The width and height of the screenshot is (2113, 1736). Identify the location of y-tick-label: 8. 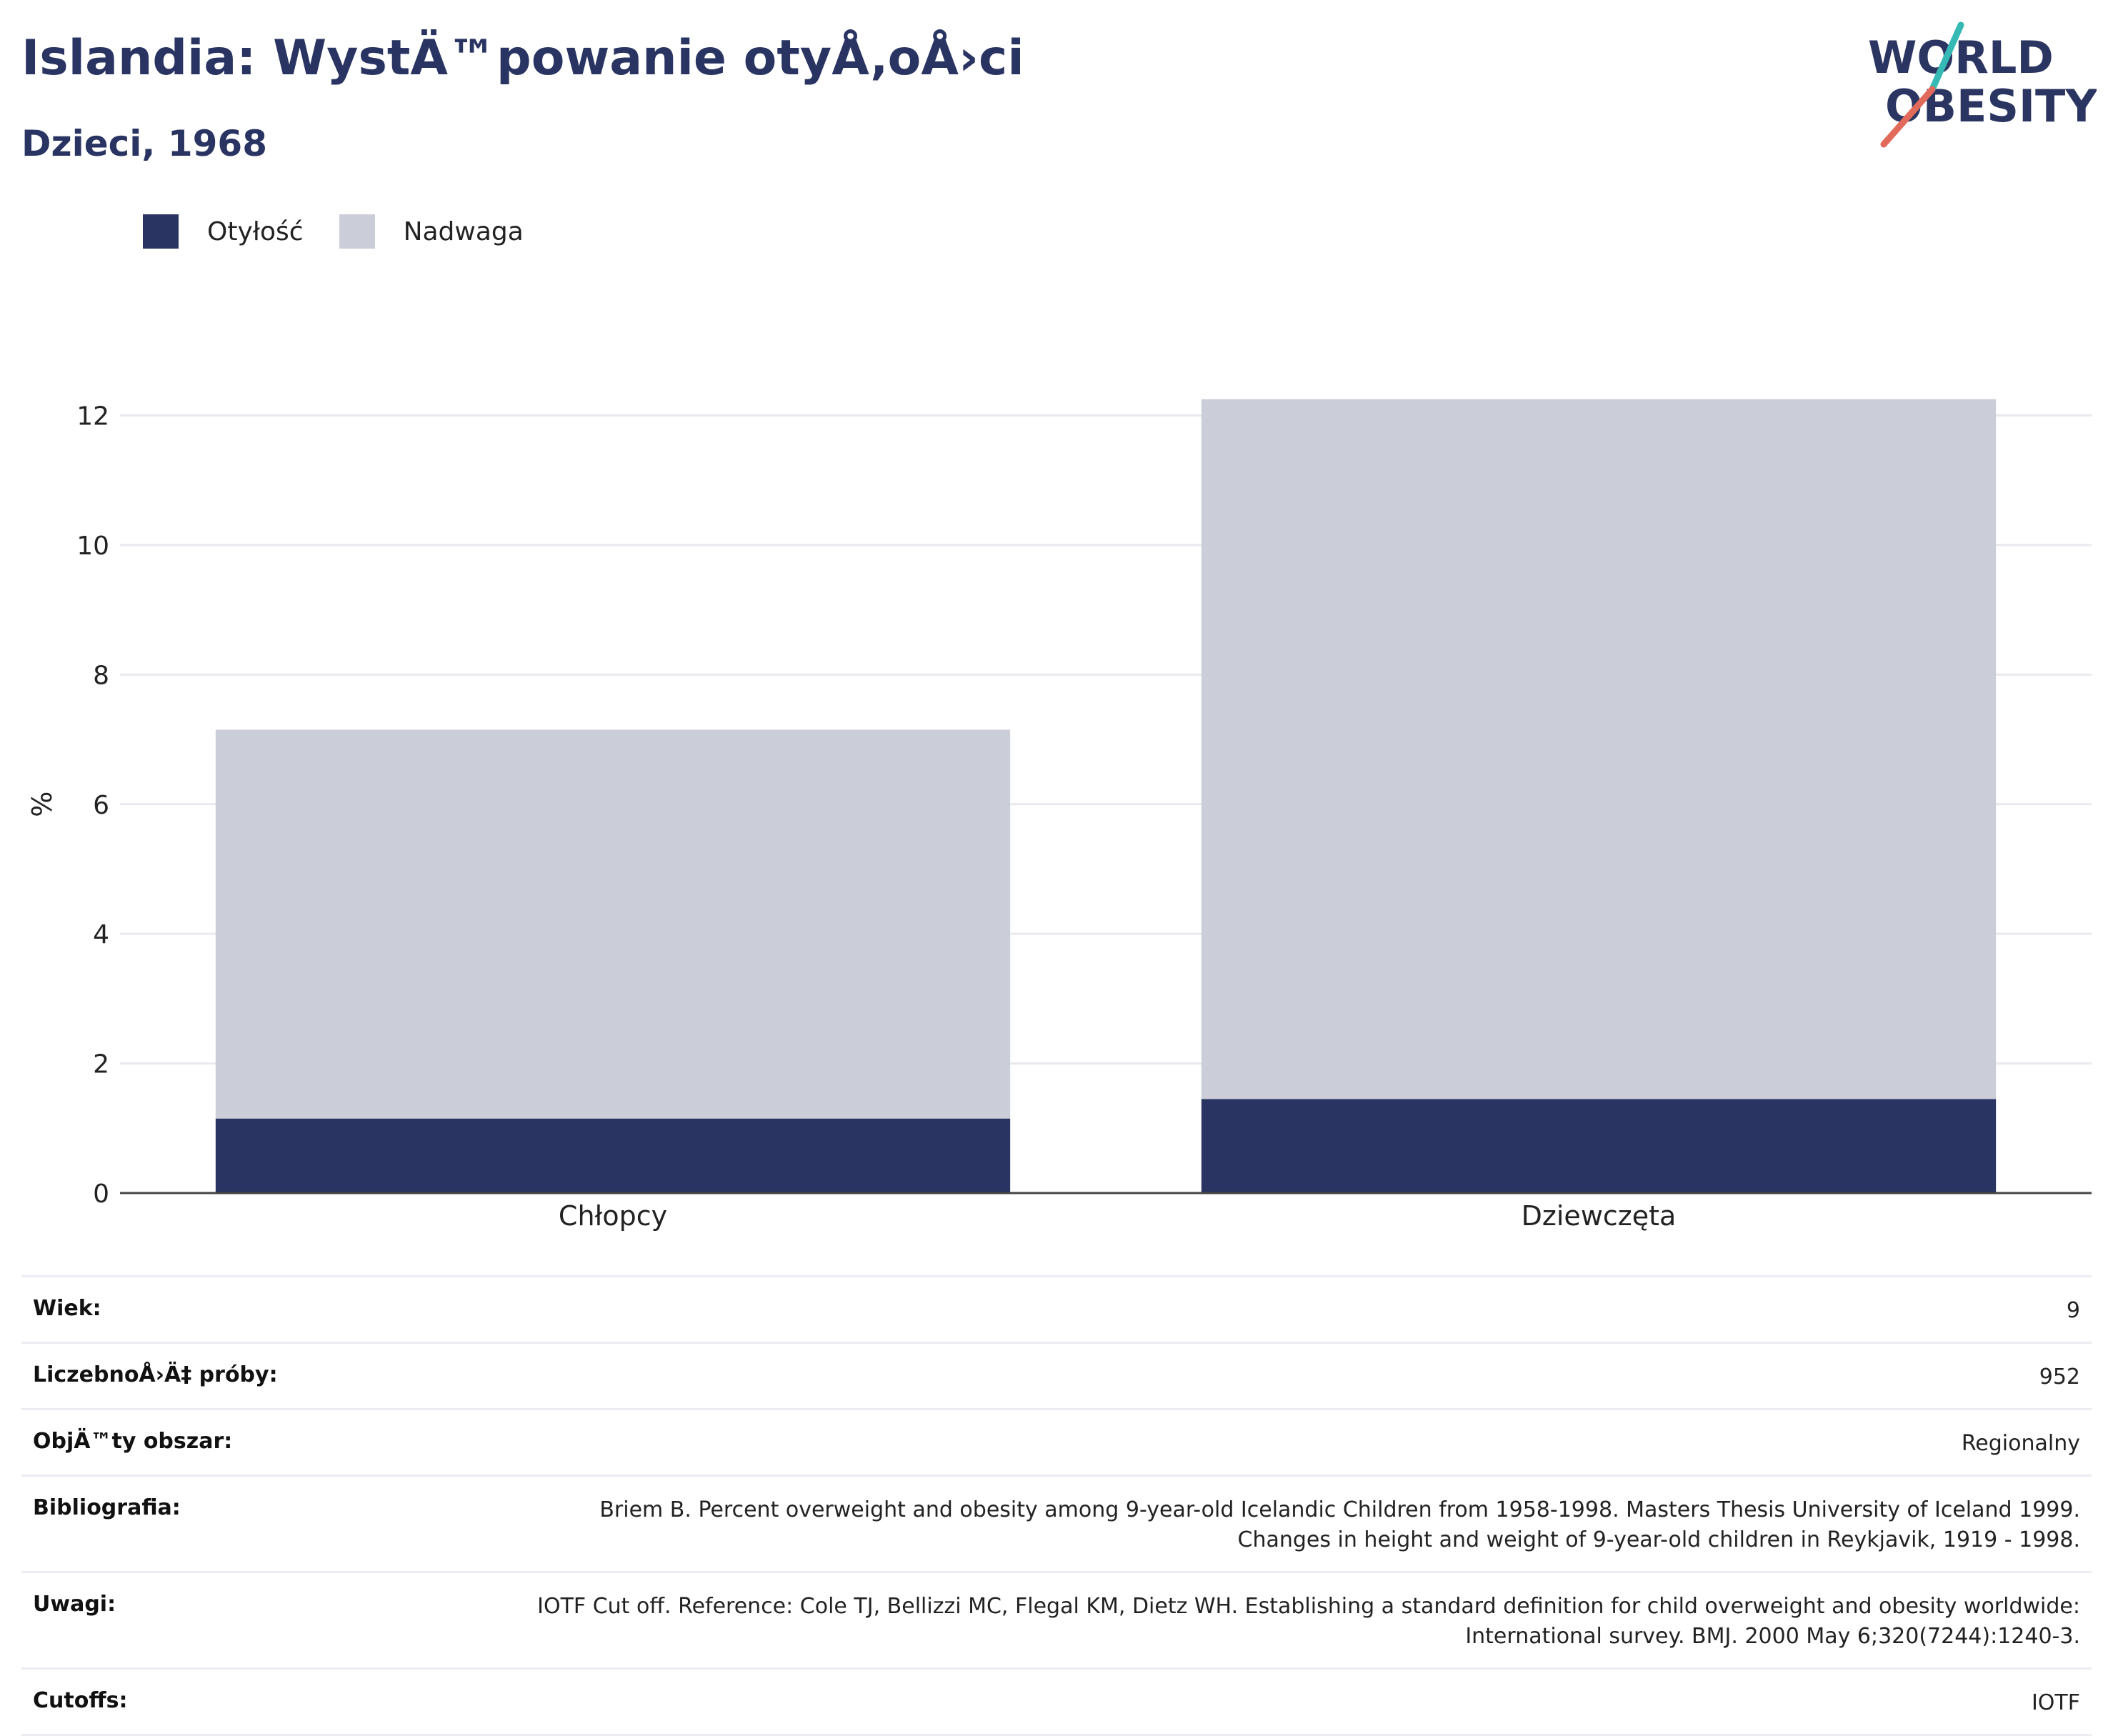
(101, 675).